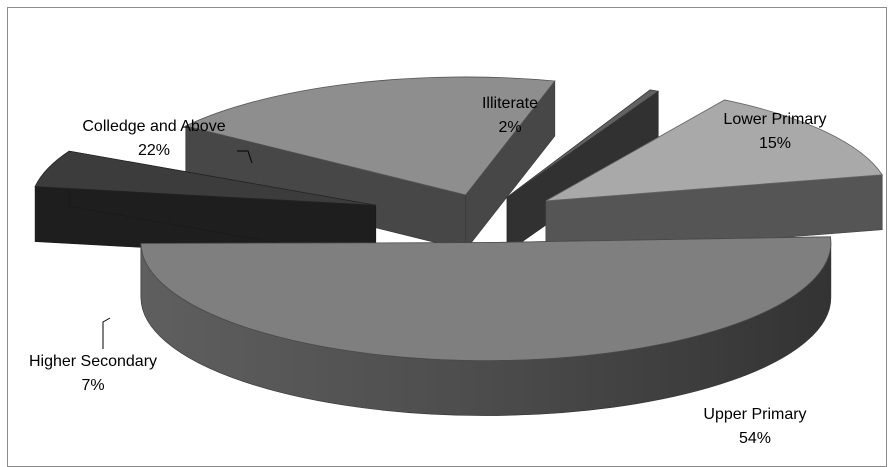 This screenshot has width=895, height=467. I want to click on label-illiterate: Illiterate, so click(510, 103).